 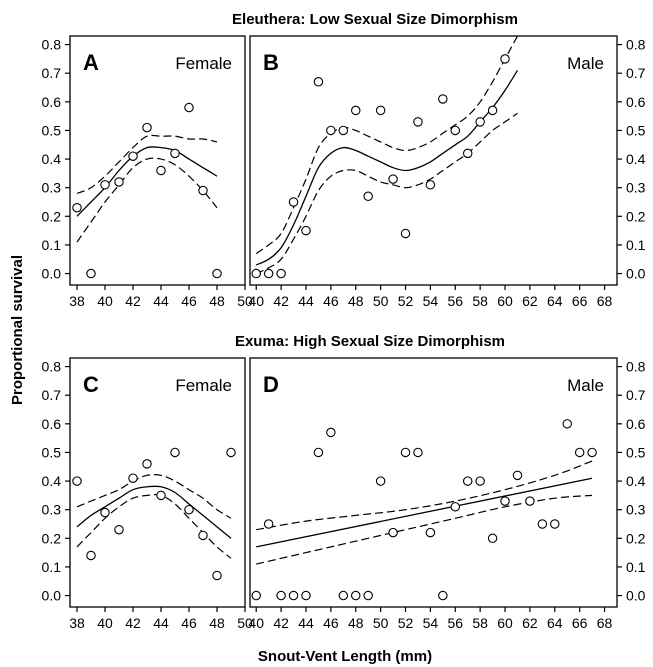 I want to click on y-tick-label: 0.8, so click(x=52, y=367).